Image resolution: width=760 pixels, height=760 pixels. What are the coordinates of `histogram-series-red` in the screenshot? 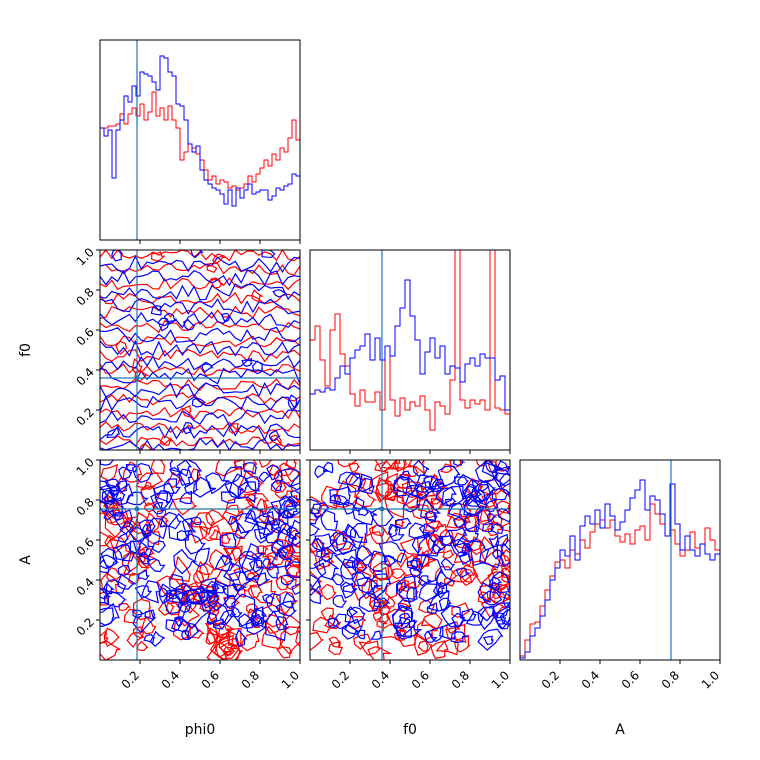 It's located at (410, 350).